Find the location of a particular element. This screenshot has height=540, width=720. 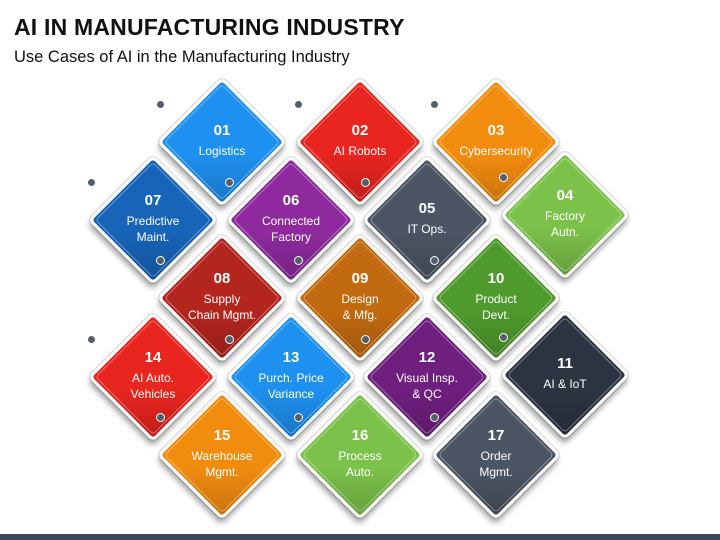

tile-label-14: 14 AI Auto. Vehicles is located at coordinates (153, 375).